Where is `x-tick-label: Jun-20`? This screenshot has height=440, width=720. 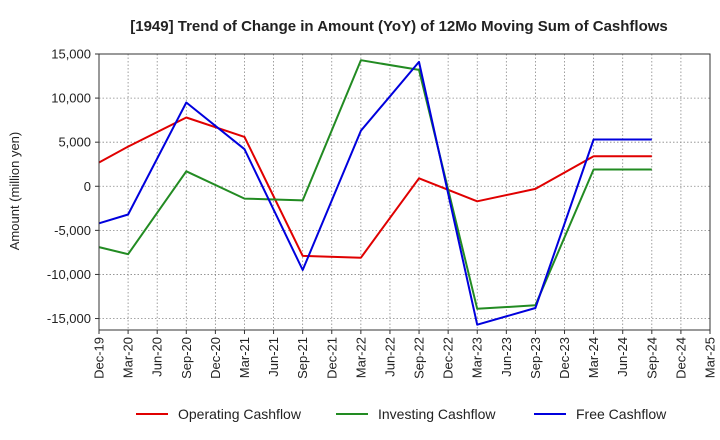
x-tick-label: Jun-20 is located at coordinates (157, 357).